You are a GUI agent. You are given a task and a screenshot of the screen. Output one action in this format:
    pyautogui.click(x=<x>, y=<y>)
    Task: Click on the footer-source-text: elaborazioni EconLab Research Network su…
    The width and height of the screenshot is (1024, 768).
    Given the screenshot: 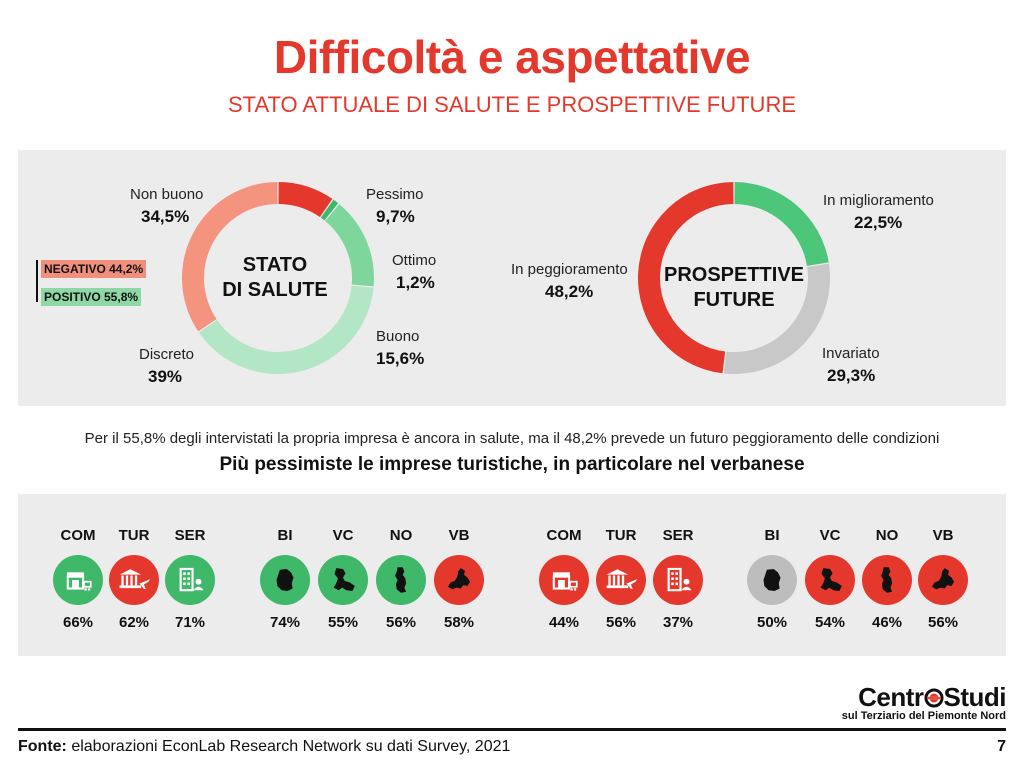 What is the action you would take?
    pyautogui.click(x=291, y=746)
    